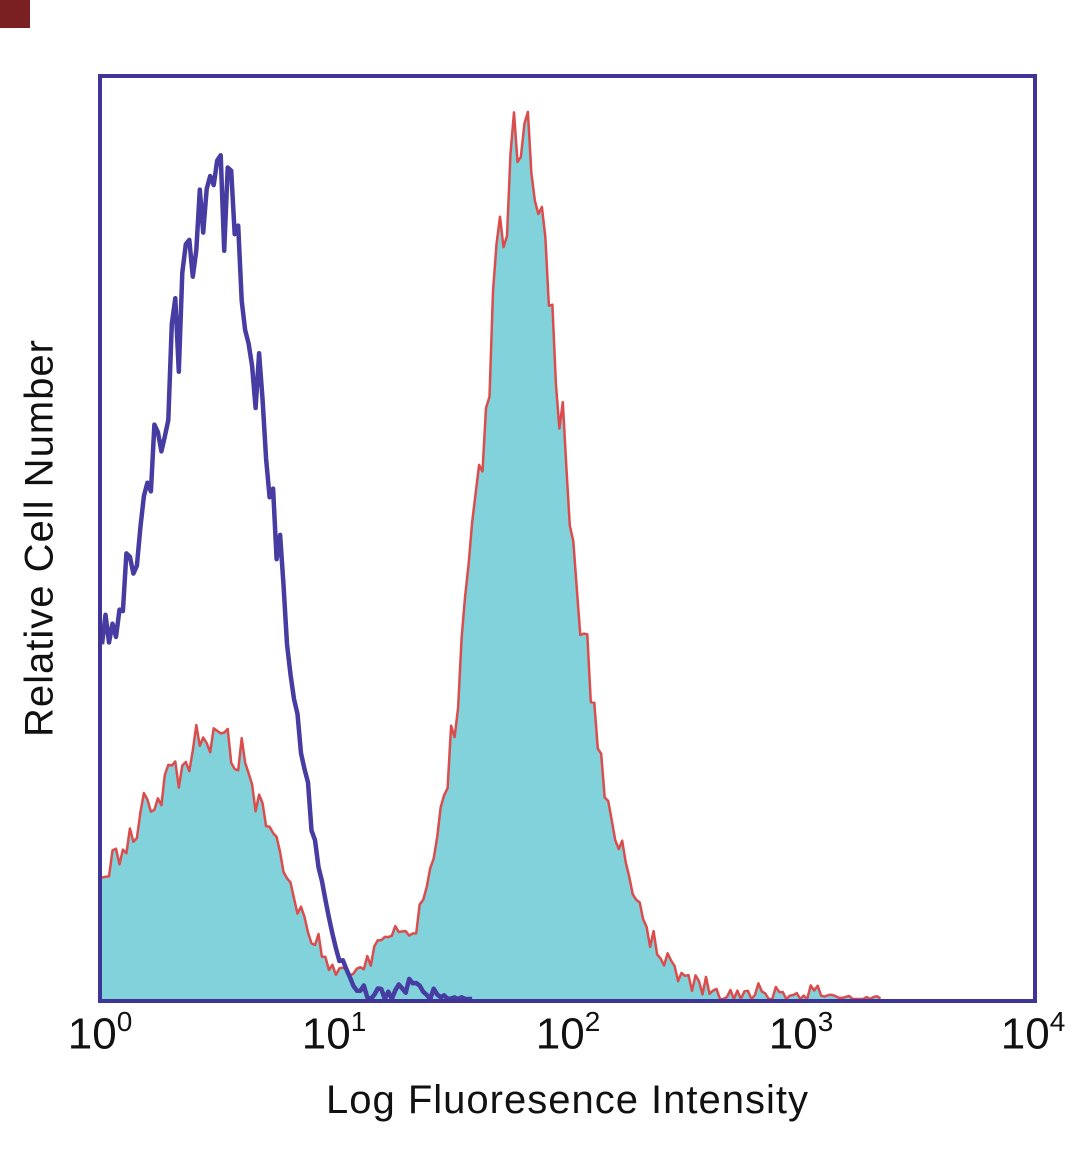  I want to click on x-axis-title: Log Fluoresence Intensity, so click(567, 1100).